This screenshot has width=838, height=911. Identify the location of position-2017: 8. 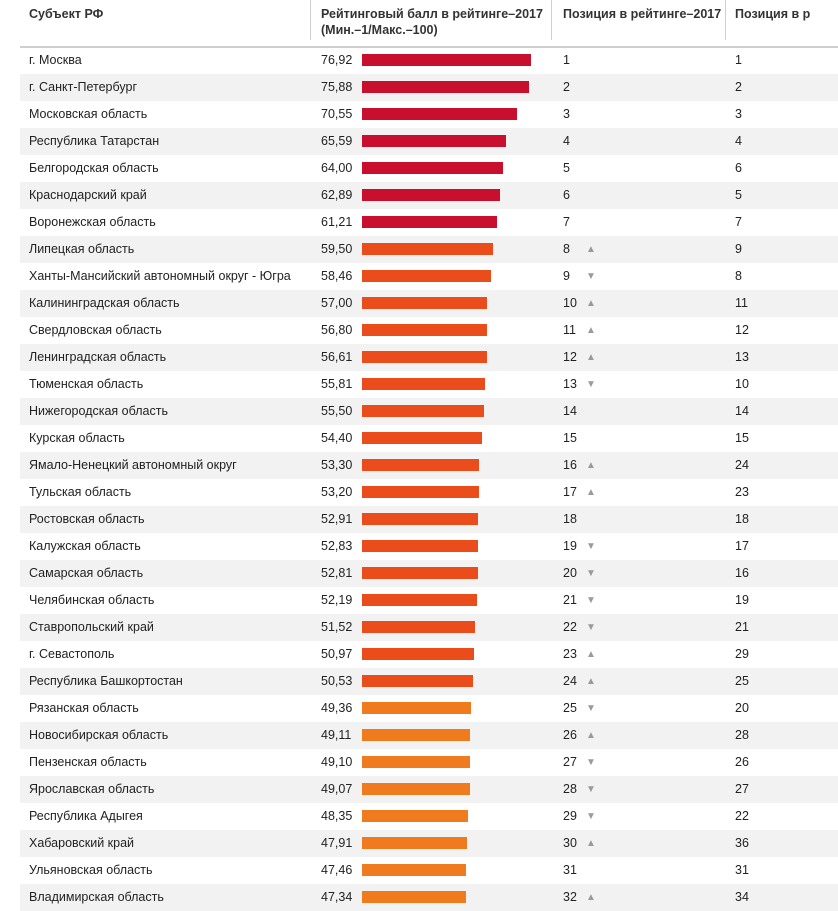
(566, 249).